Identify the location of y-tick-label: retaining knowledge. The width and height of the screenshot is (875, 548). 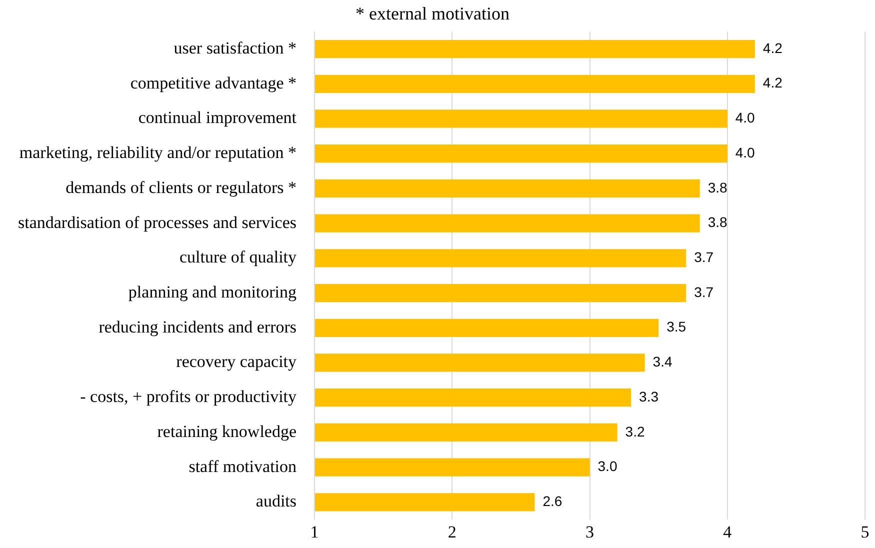
(227, 431).